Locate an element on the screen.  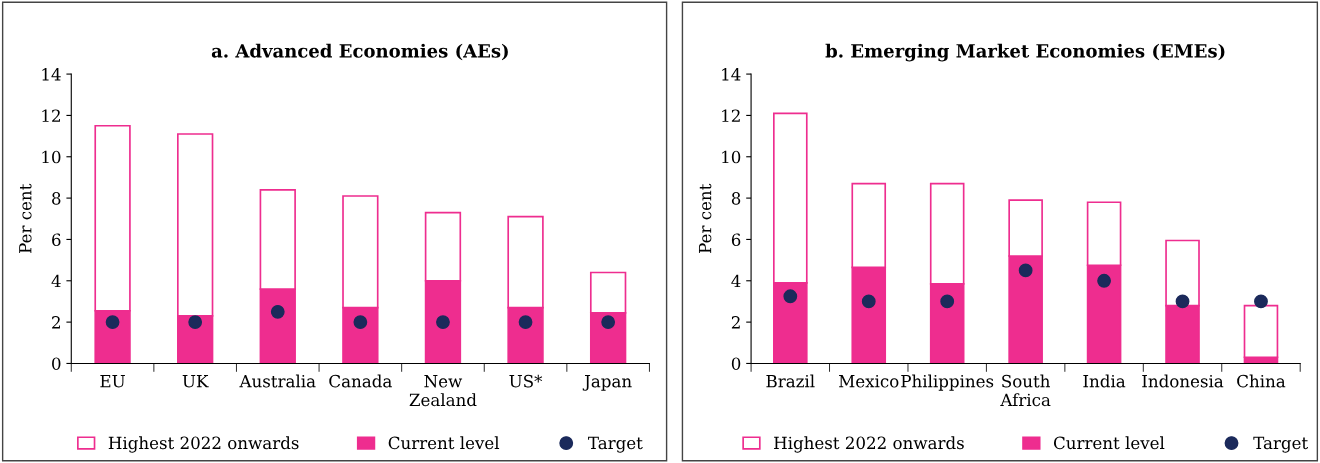
x-tick-label: Australia is located at coordinates (277, 381).